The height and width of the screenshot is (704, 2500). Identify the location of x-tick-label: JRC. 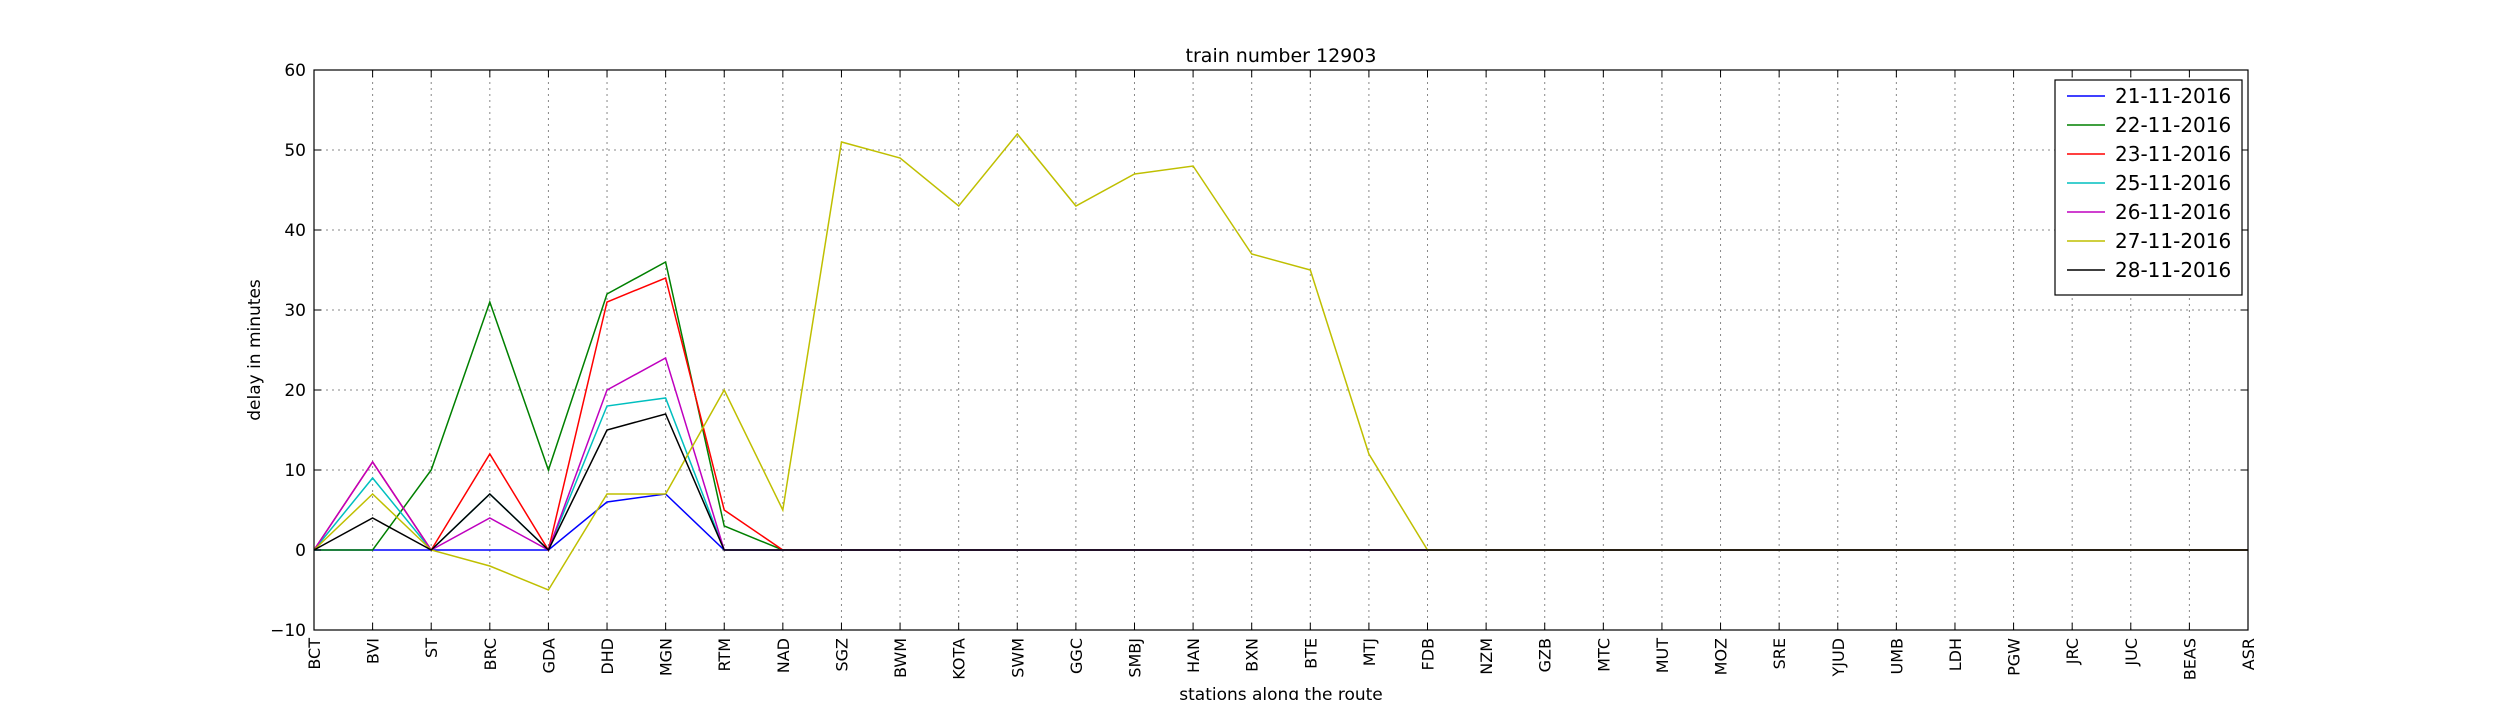
(2072, 651).